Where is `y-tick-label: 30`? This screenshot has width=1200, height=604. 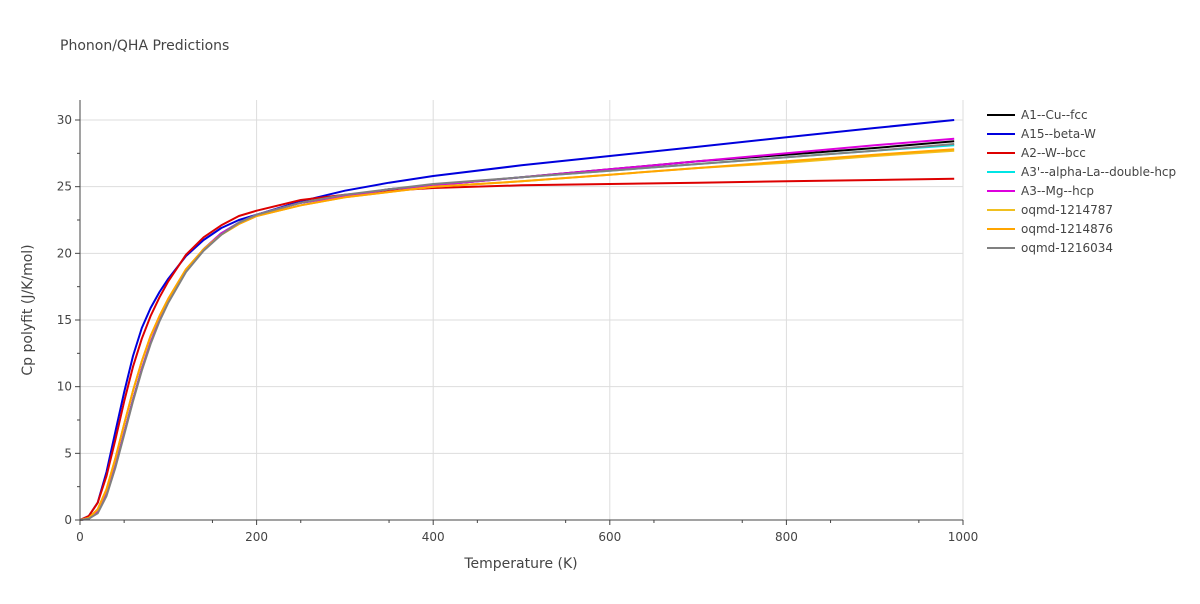 y-tick-label: 30 is located at coordinates (64, 120).